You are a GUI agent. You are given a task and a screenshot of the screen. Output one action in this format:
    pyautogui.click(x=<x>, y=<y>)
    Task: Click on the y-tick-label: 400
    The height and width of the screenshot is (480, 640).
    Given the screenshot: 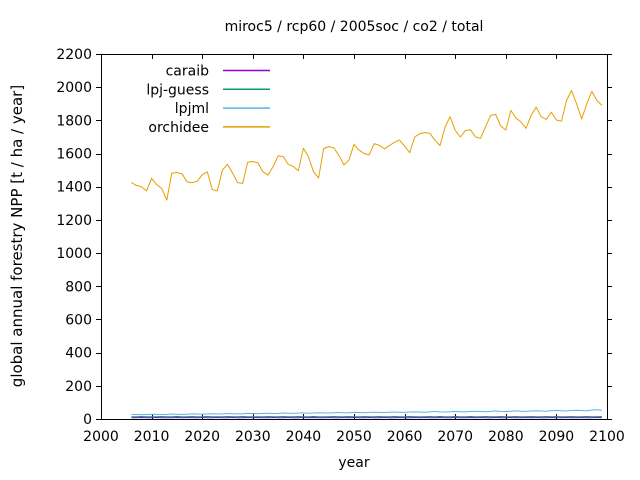 What is the action you would take?
    pyautogui.click(x=78, y=354)
    